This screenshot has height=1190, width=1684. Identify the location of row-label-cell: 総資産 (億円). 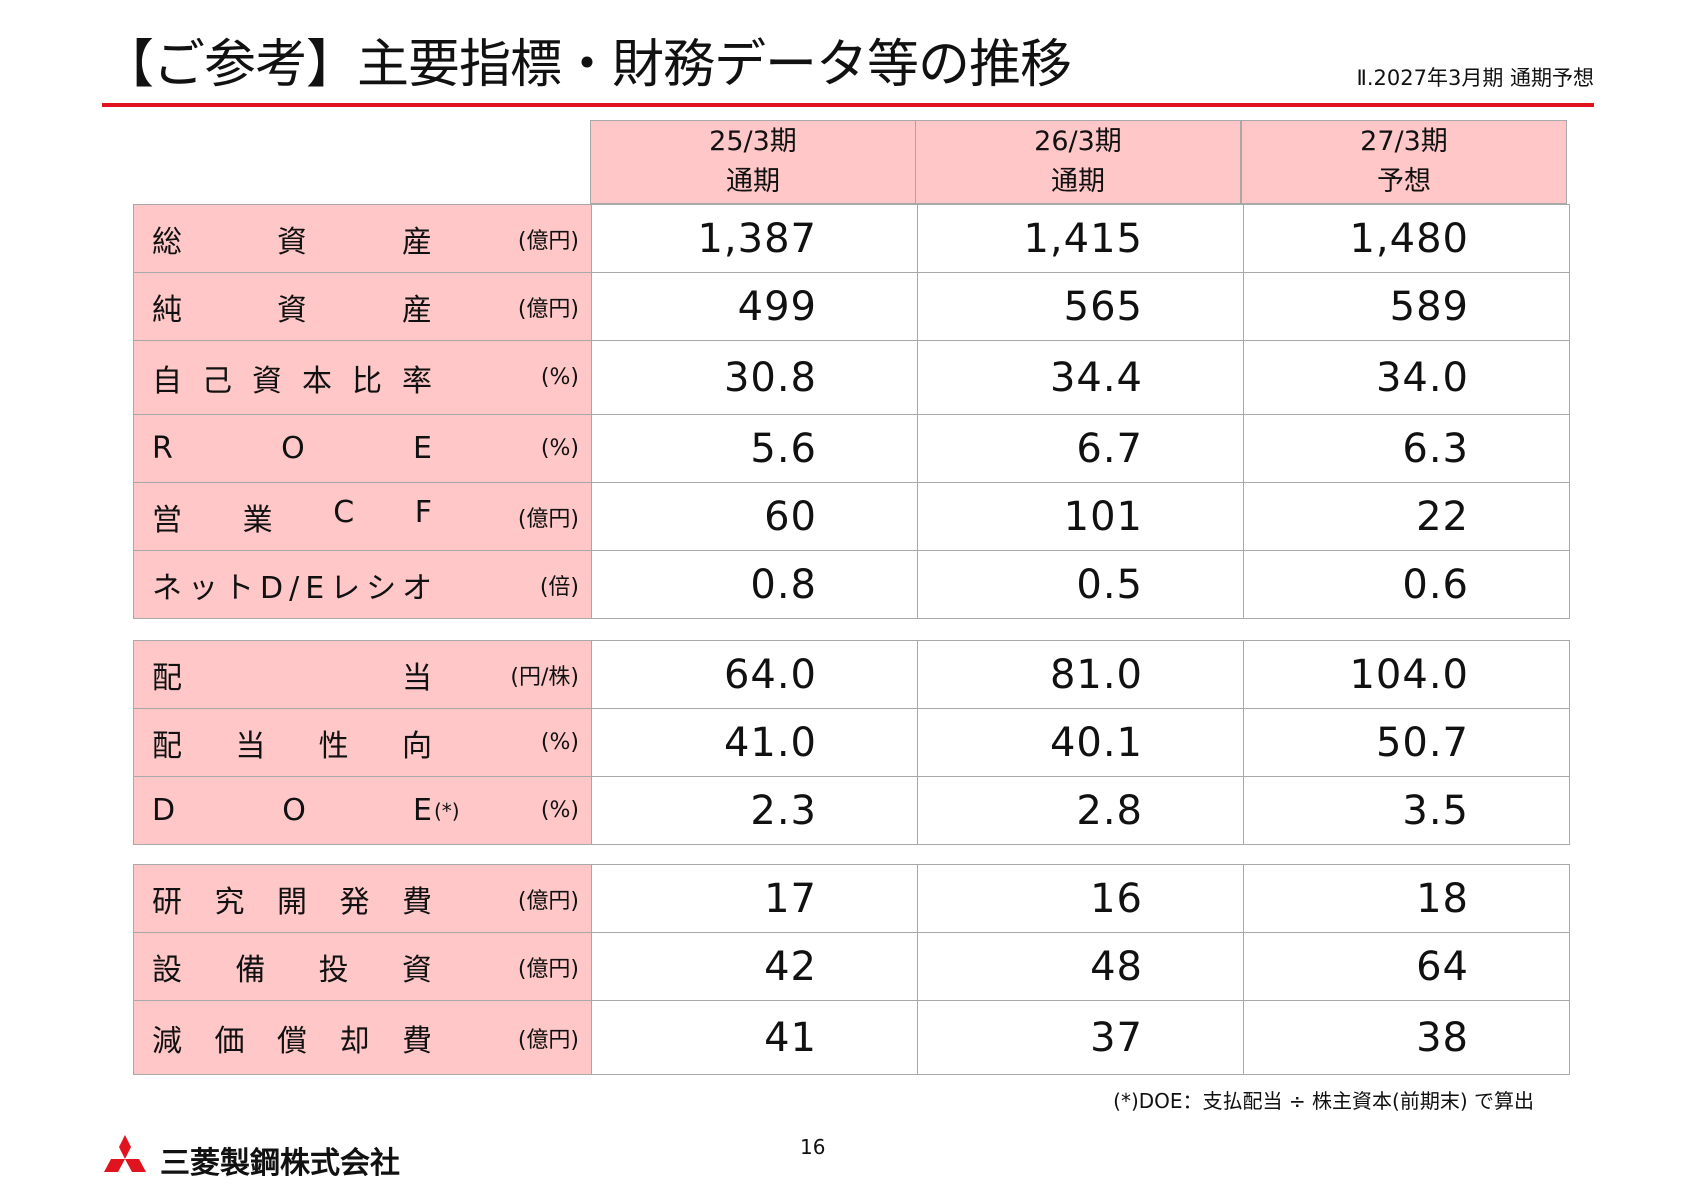
(362, 238).